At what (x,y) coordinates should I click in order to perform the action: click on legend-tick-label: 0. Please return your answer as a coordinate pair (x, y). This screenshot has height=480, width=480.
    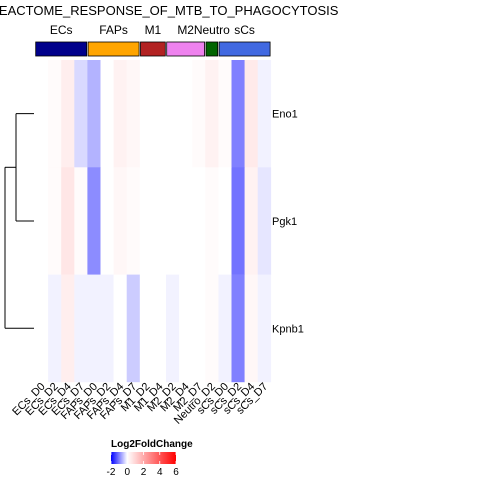
    Looking at the image, I should click on (127, 472).